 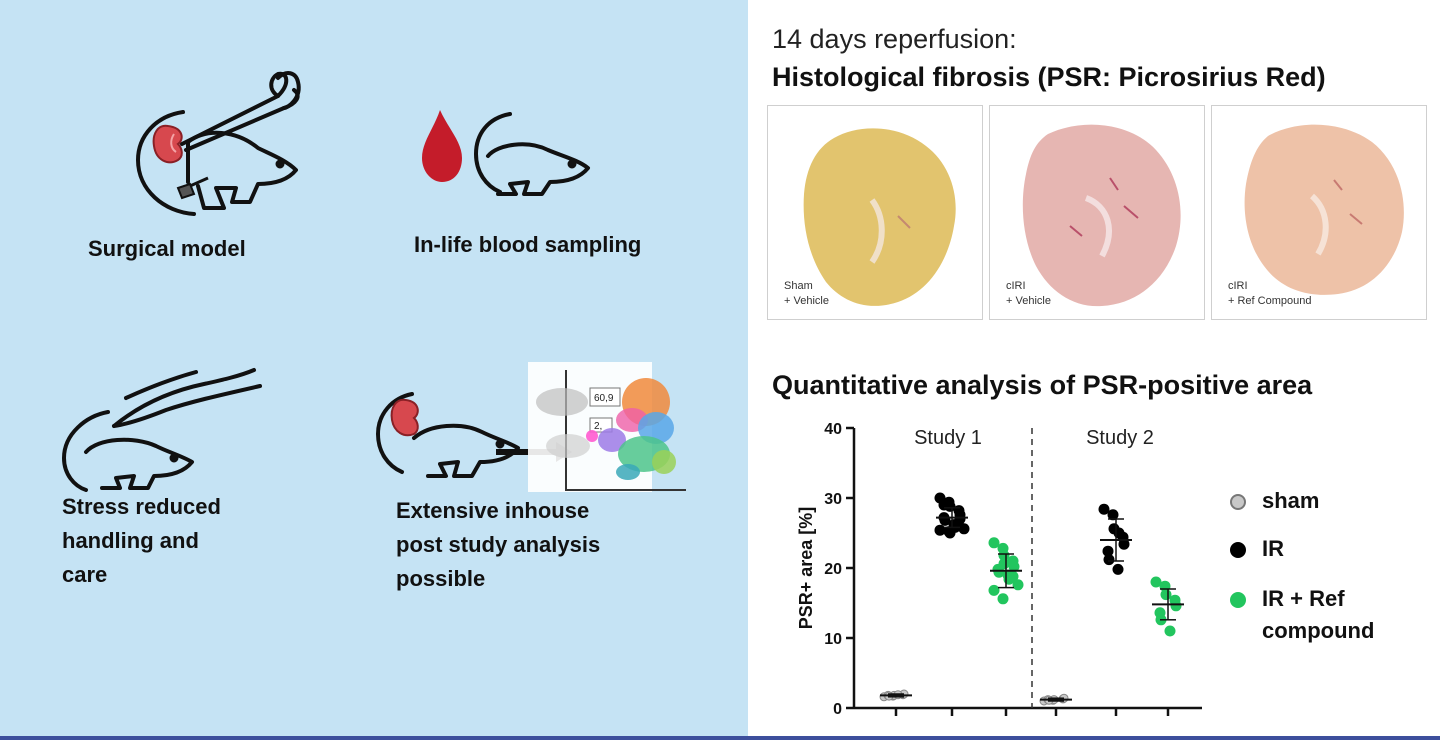 I want to click on study-label: Study 2, so click(x=1120, y=438).